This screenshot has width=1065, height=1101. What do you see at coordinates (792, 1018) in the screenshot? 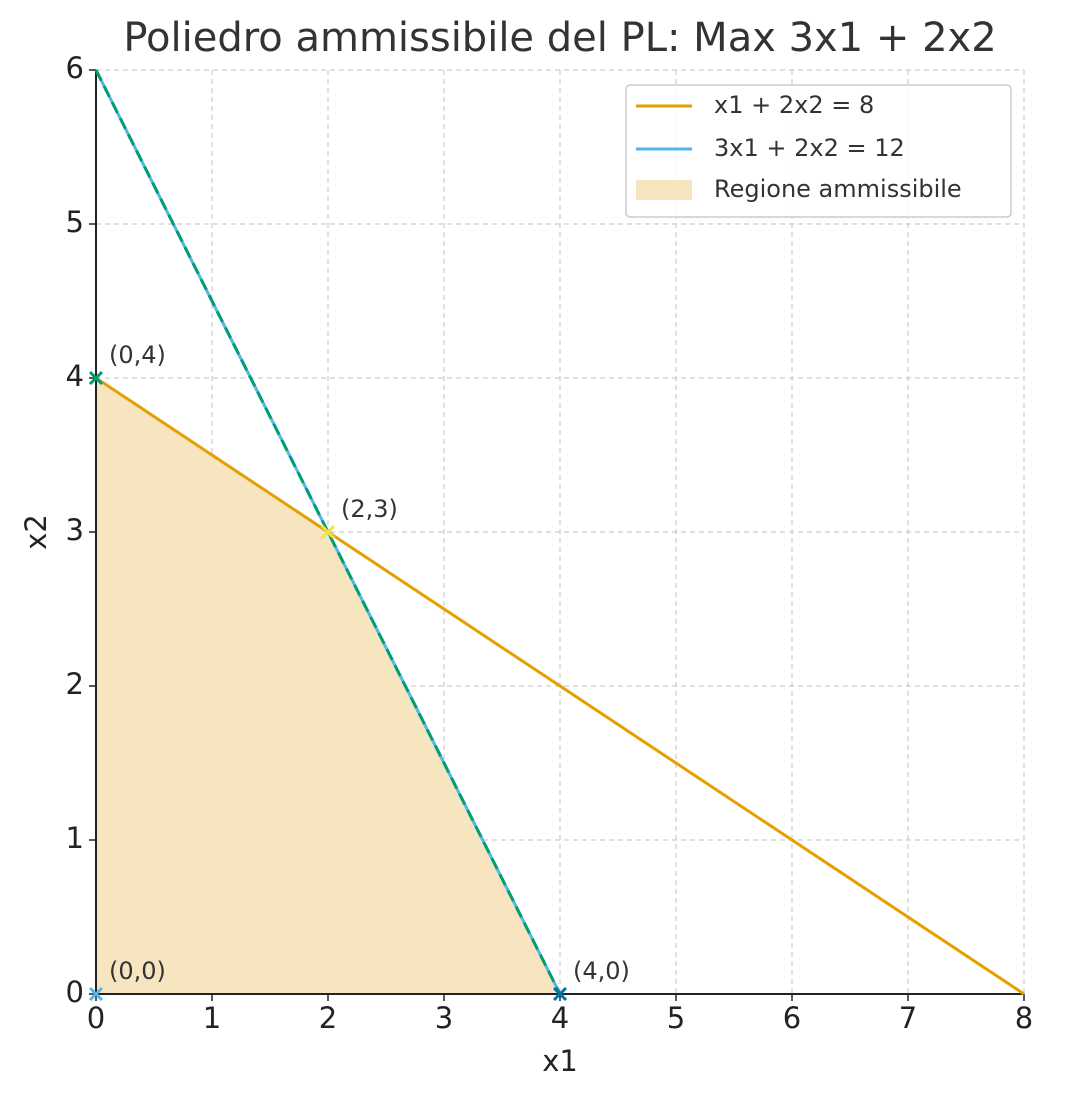
I see `x-tick-label: 6` at bounding box center [792, 1018].